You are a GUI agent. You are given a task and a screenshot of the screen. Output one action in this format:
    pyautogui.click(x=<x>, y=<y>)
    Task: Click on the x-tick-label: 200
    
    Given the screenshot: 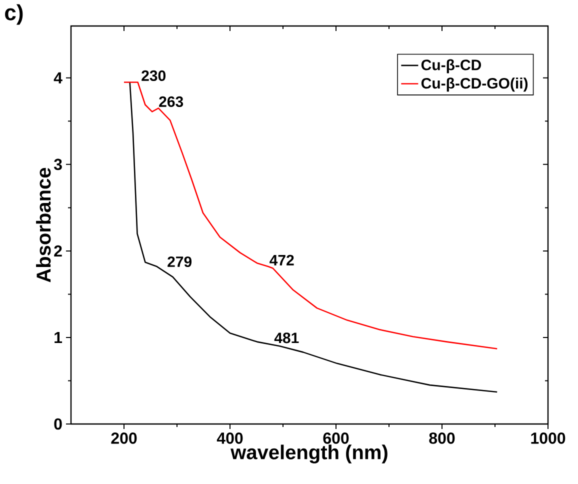 What is the action you would take?
    pyautogui.click(x=124, y=438)
    